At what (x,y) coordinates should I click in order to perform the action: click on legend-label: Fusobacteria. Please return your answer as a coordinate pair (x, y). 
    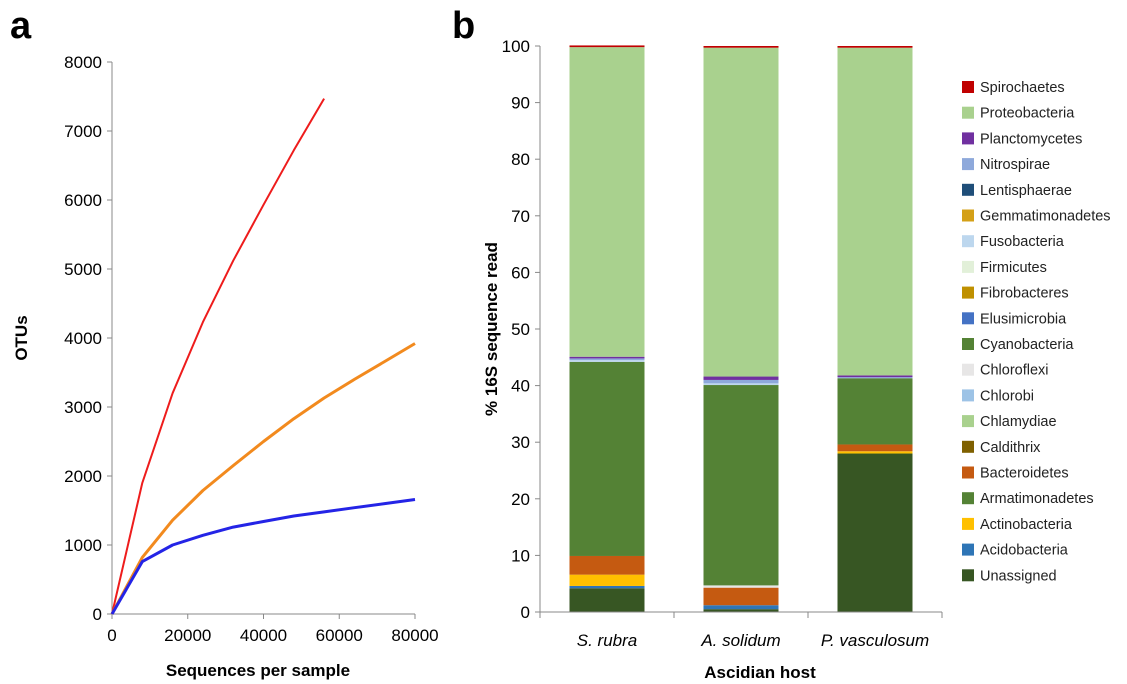
    Looking at the image, I should click on (1022, 242).